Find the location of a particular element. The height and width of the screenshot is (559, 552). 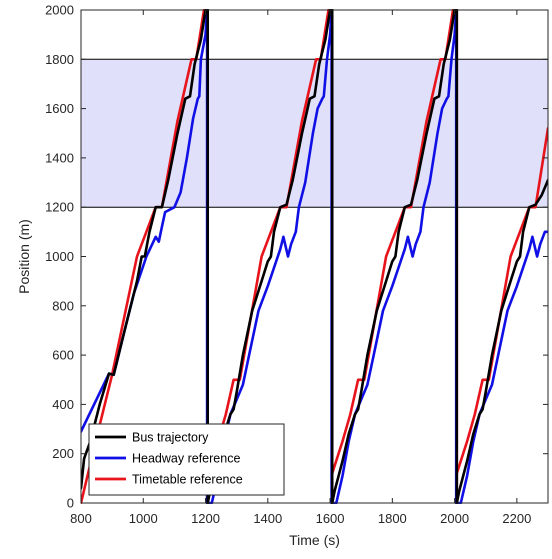

y-tick-label-2000: 2000 is located at coordinates (59, 10).